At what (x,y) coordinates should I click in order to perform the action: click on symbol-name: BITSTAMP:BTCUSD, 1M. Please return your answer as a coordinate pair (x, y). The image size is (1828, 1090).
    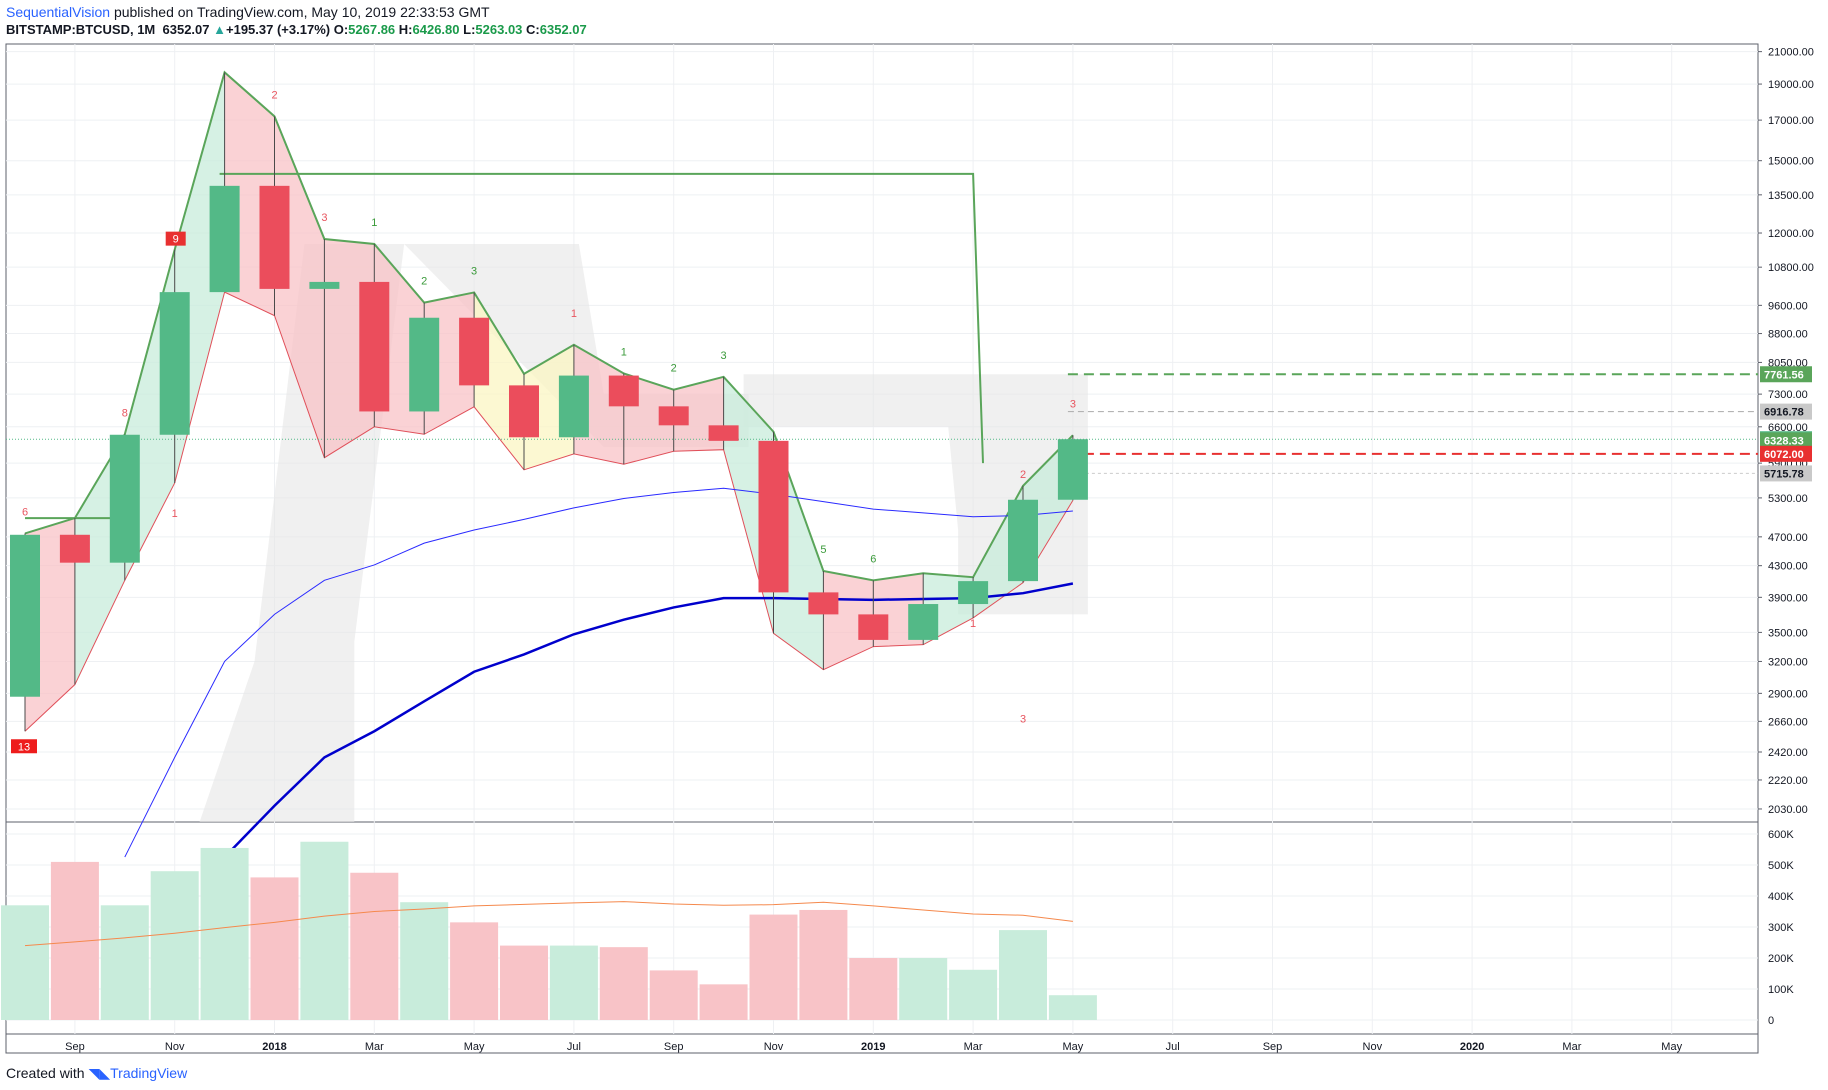
    Looking at the image, I should click on (81, 29).